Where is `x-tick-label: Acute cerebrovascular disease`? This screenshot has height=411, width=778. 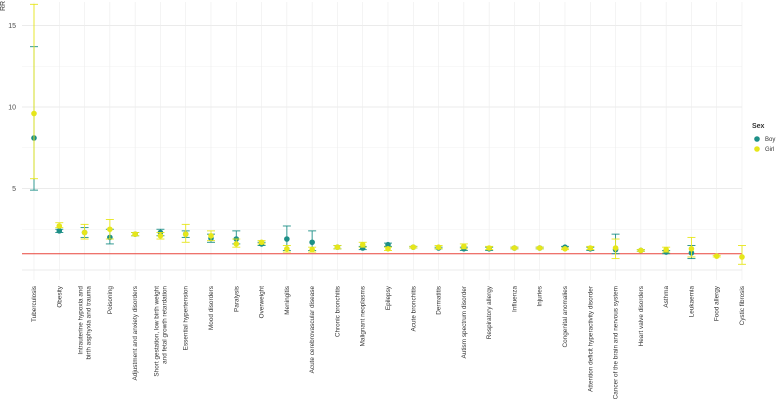 x-tick-label: Acute cerebrovascular disease is located at coordinates (312, 330).